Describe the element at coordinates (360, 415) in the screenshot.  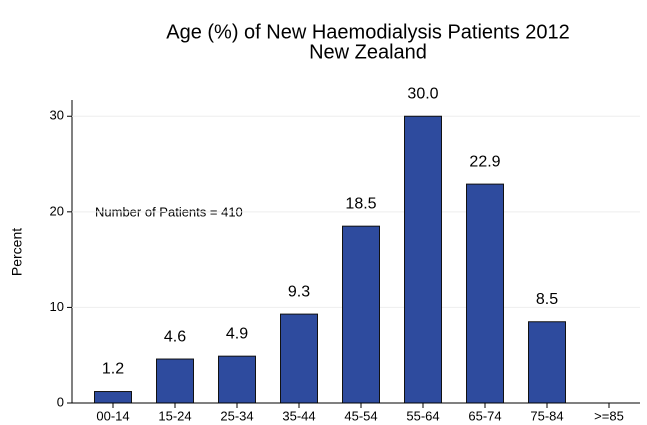
I see `x-tick-label: 45-54` at that location.